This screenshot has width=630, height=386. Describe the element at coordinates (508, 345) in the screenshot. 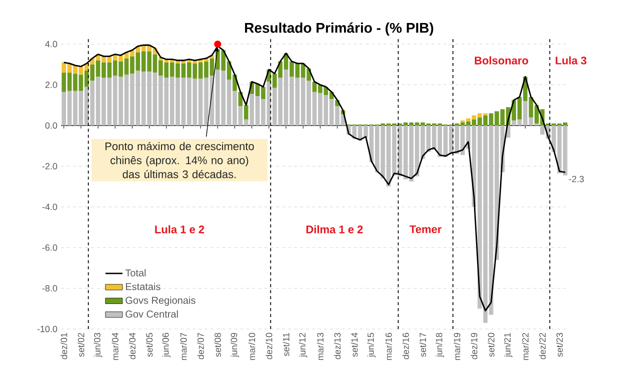

I see `x-tick-label: jun/21` at that location.